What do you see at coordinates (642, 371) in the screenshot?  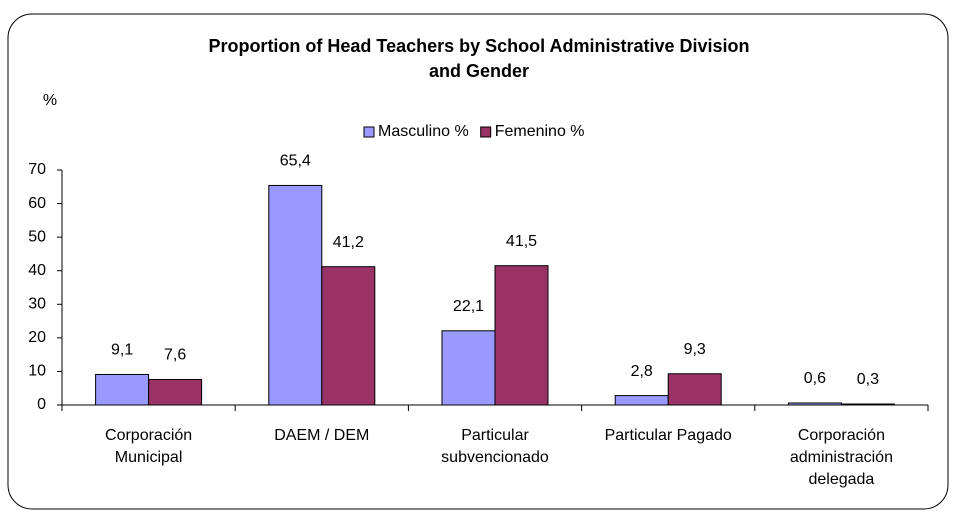 I see `data-label: 2,8` at bounding box center [642, 371].